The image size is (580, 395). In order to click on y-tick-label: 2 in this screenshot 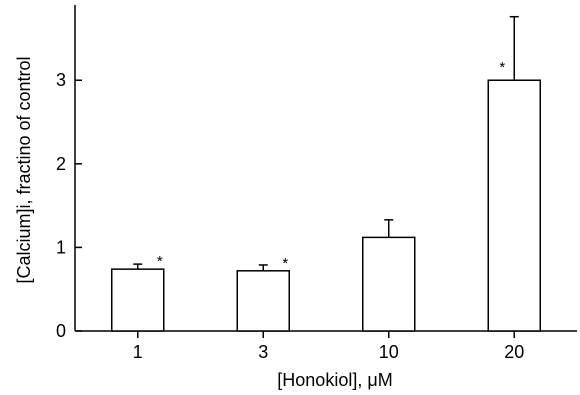, I will do `click(61, 164)`.